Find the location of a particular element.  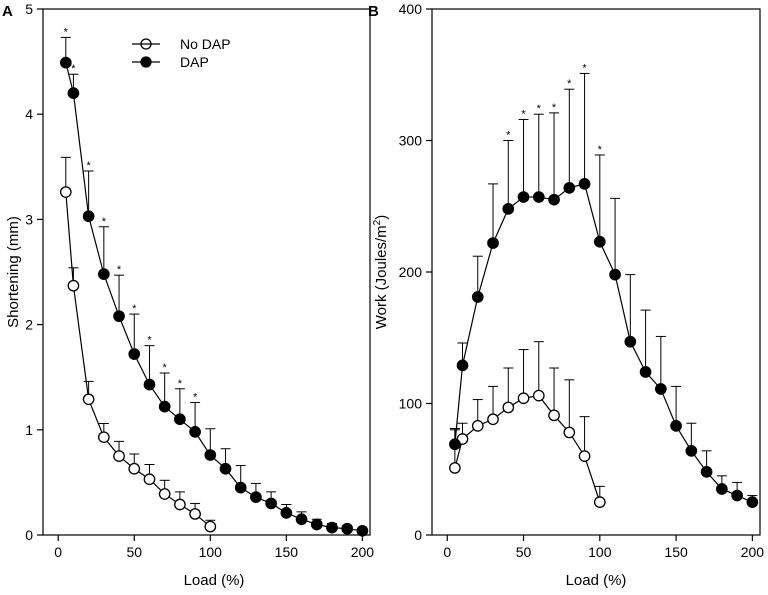

legend-no-dap-label: No DAP is located at coordinates (205, 44).